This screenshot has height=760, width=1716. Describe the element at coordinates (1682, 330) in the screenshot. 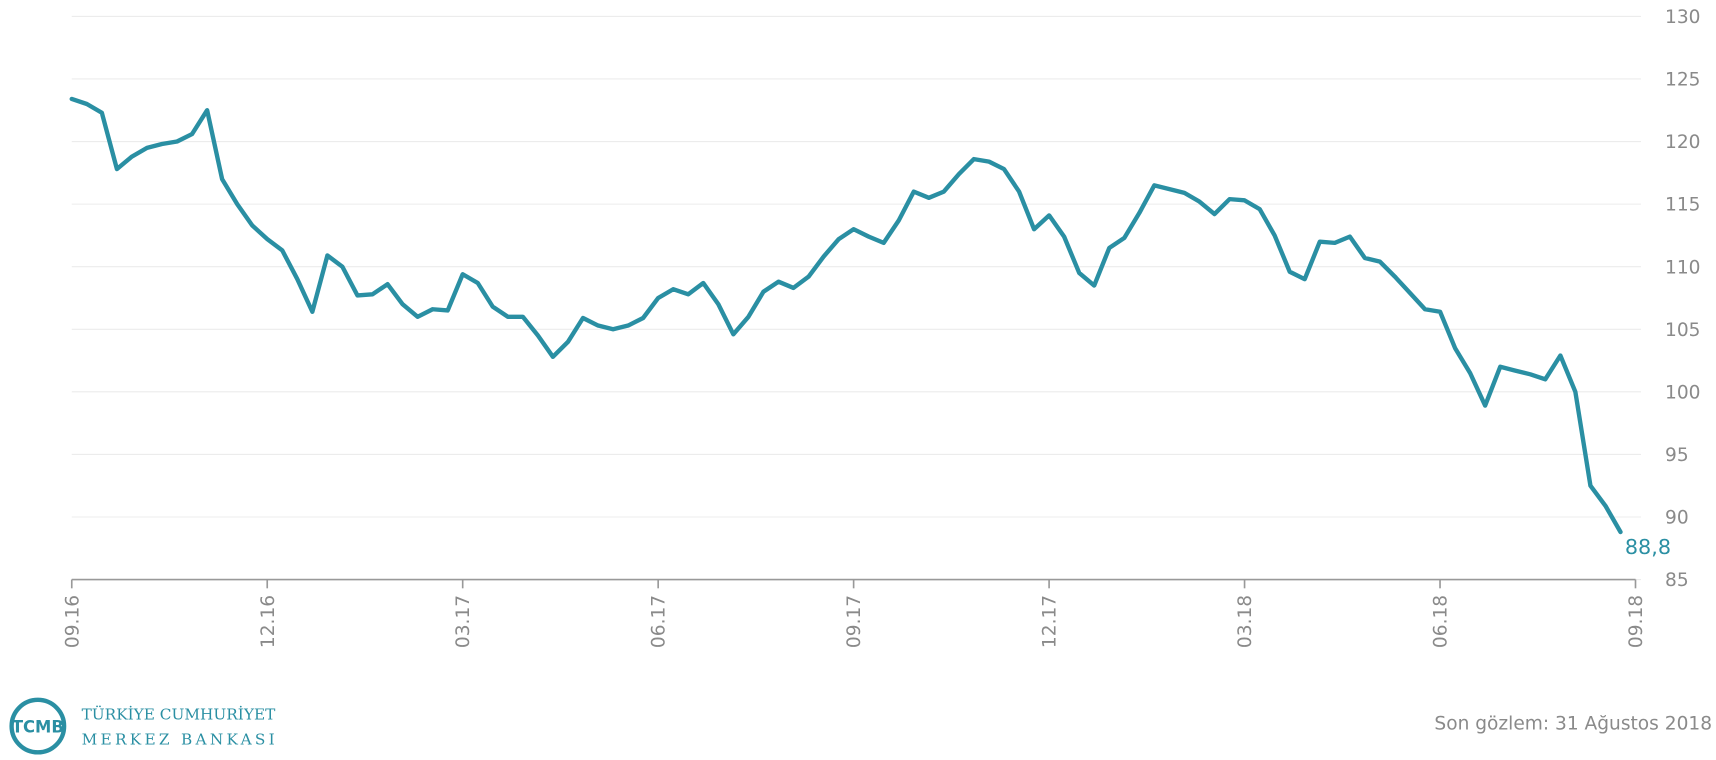

I see `y-tick-label: 105` at that location.